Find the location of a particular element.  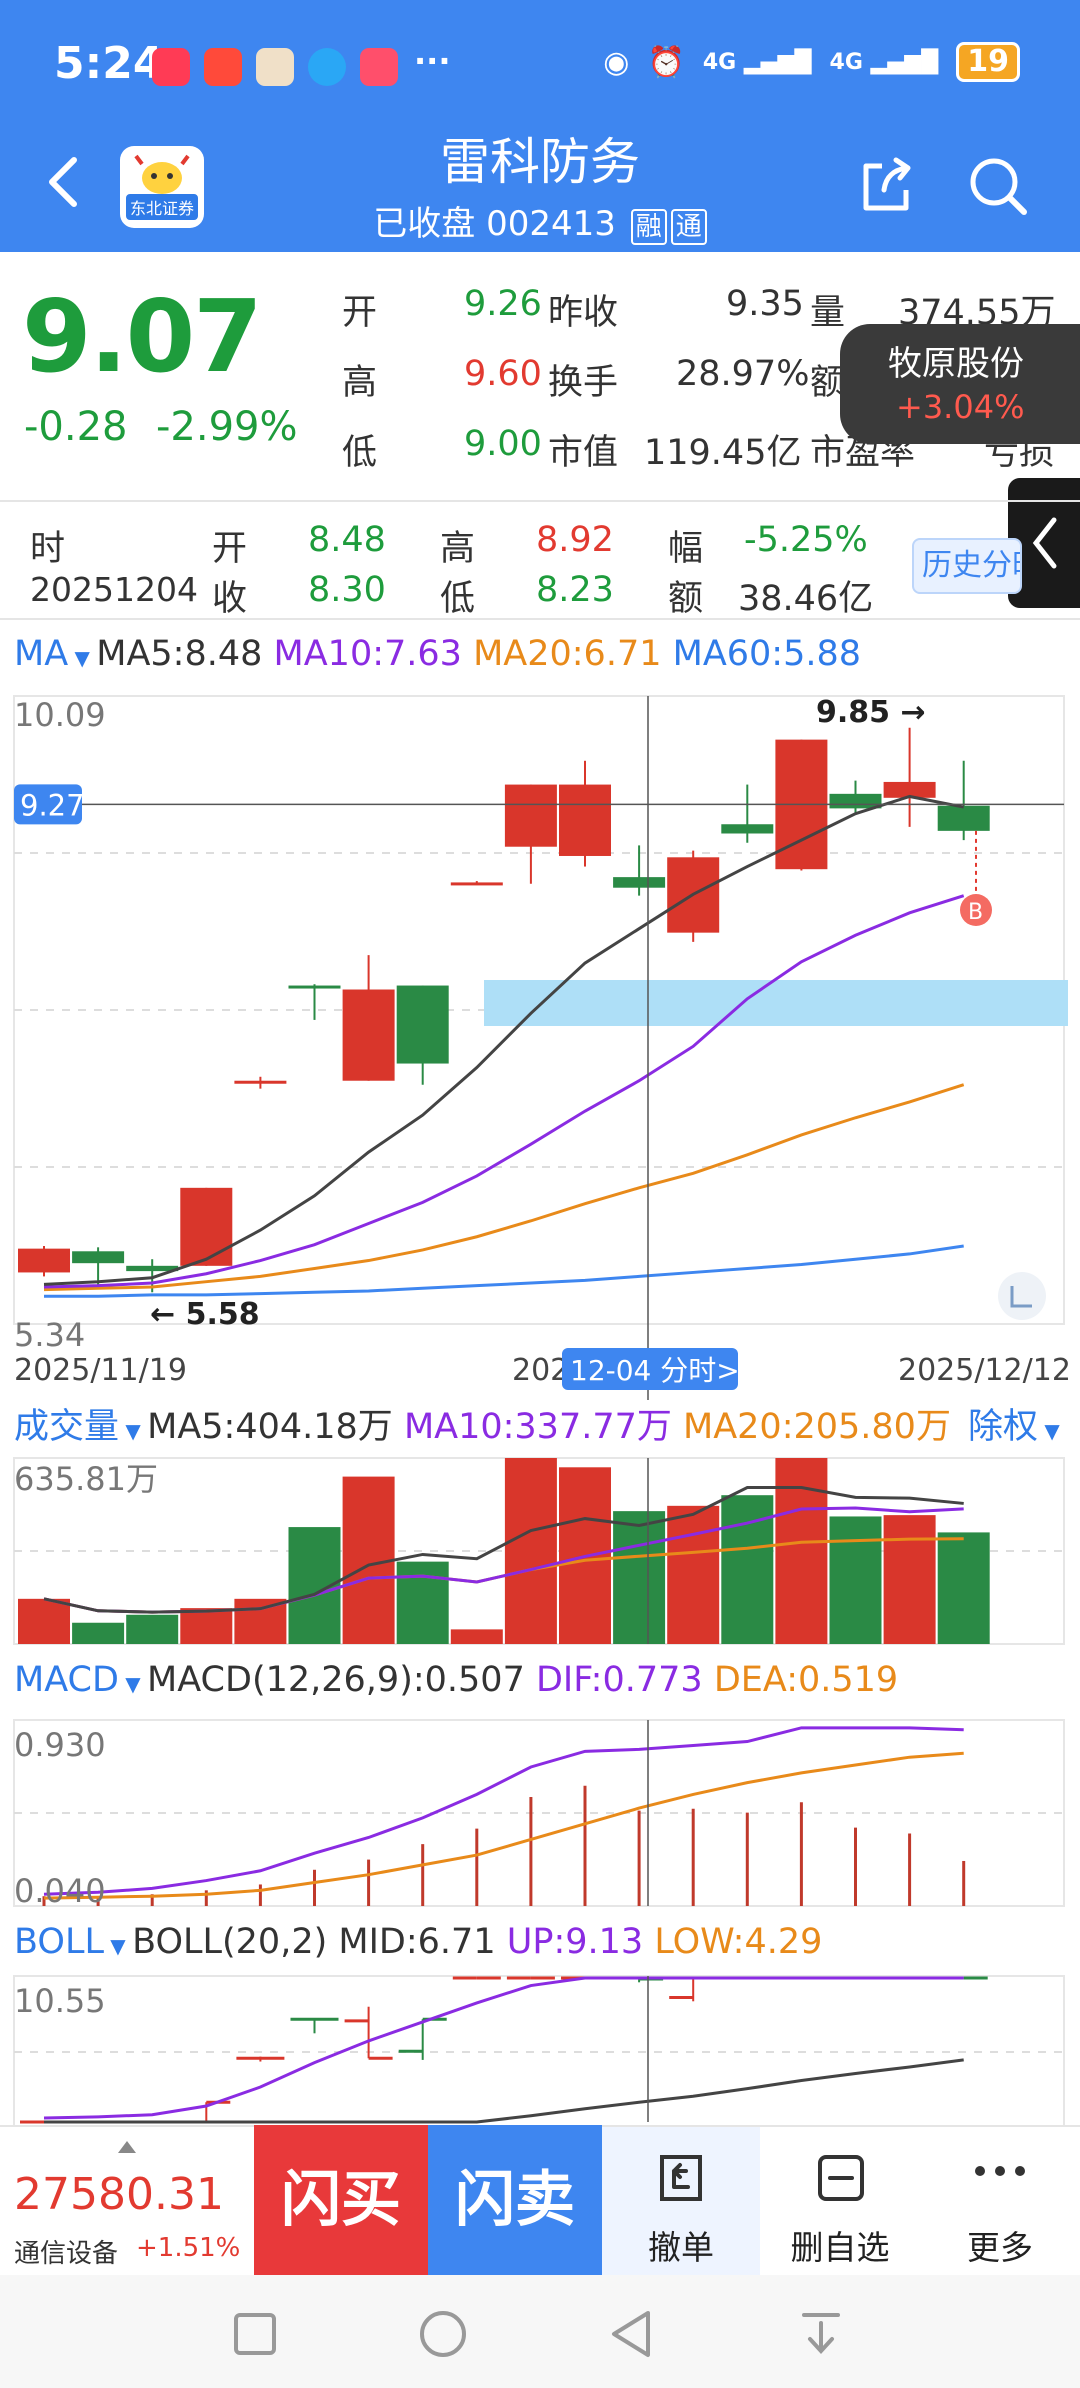

high-value: 9.60 is located at coordinates (503, 374).